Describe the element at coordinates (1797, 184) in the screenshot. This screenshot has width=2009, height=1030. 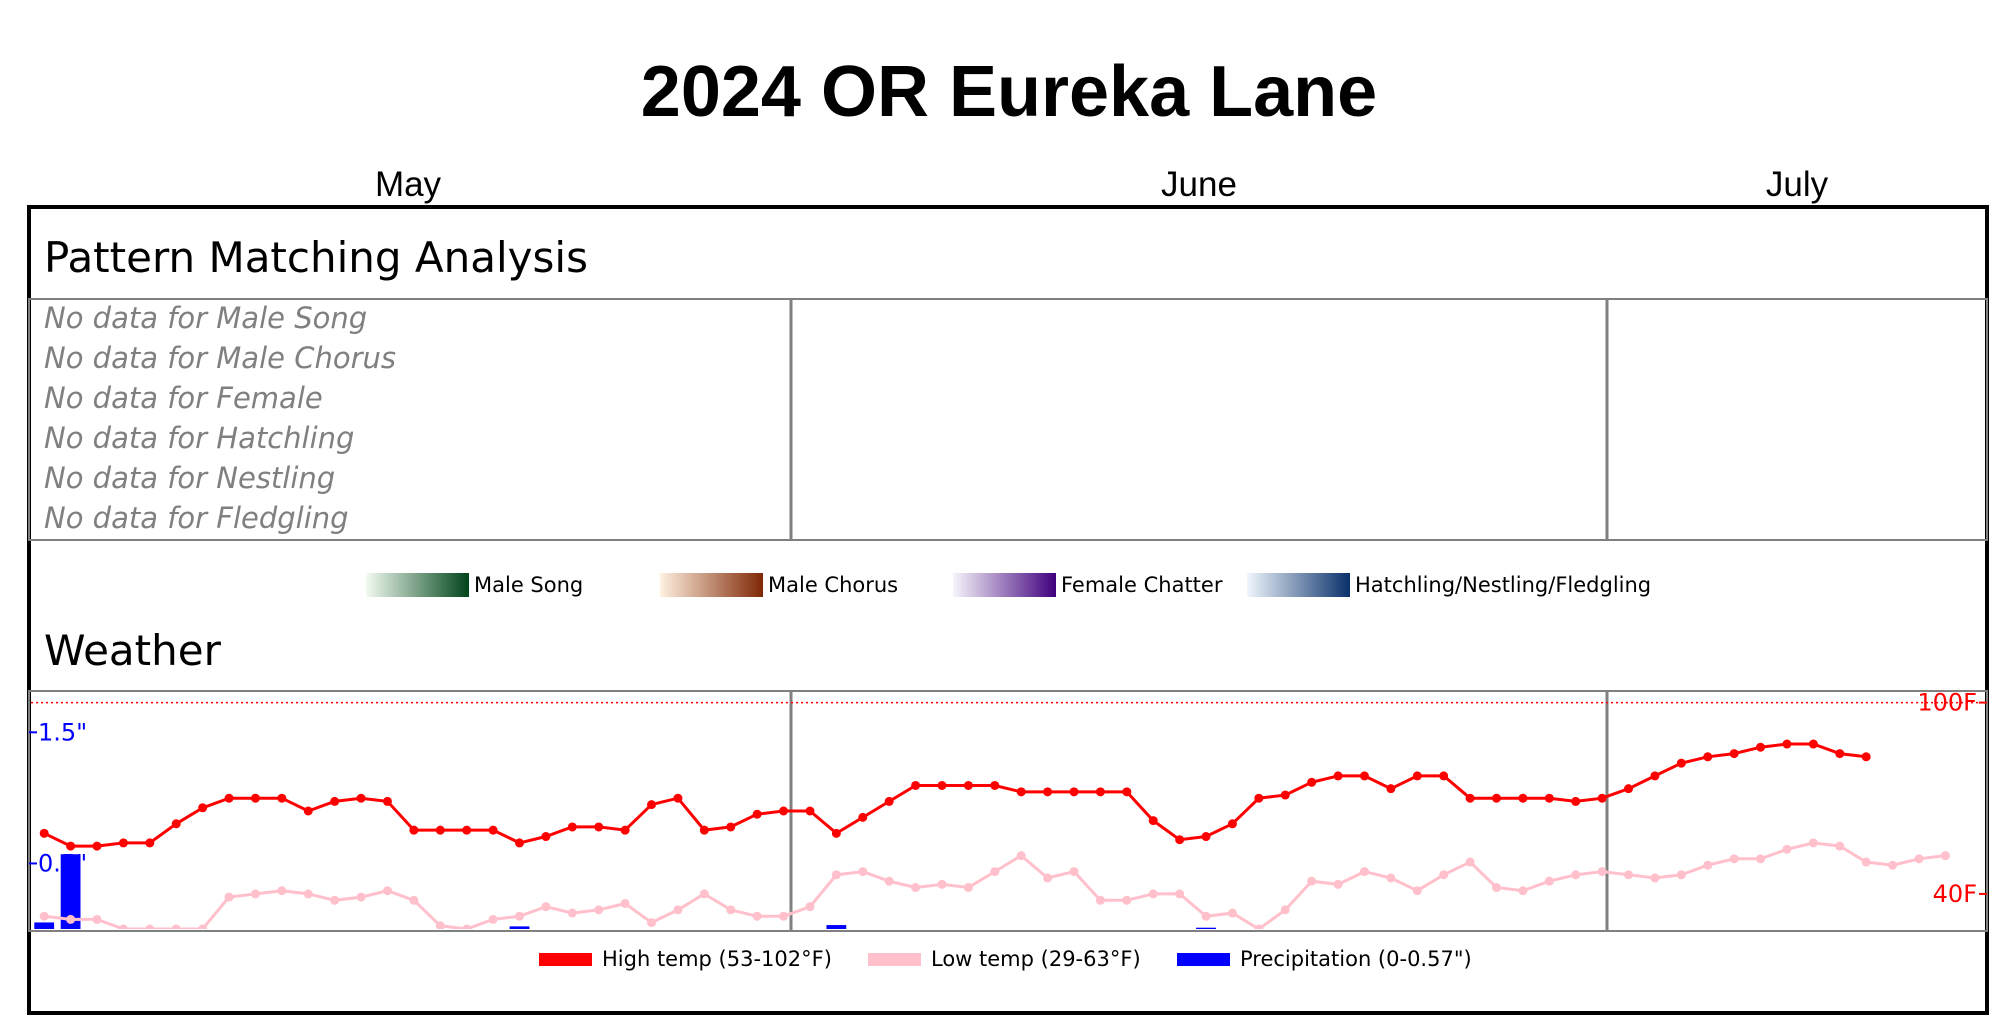
I see `month-label-july: July` at that location.